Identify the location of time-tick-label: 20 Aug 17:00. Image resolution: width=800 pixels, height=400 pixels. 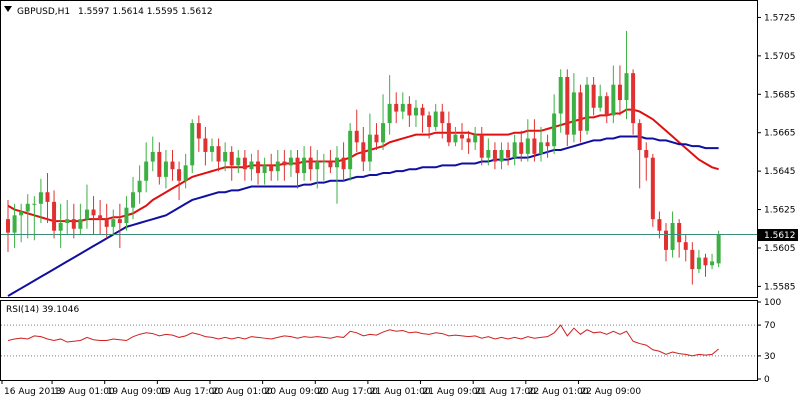
(347, 392).